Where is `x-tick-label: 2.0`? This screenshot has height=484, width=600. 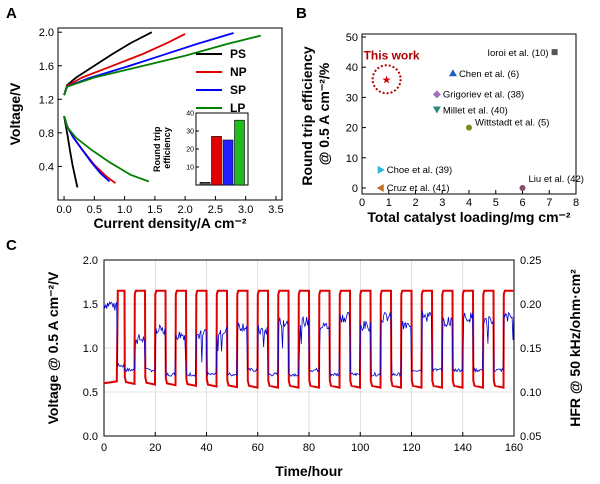 x-tick-label: 2.0 is located at coordinates (184, 210).